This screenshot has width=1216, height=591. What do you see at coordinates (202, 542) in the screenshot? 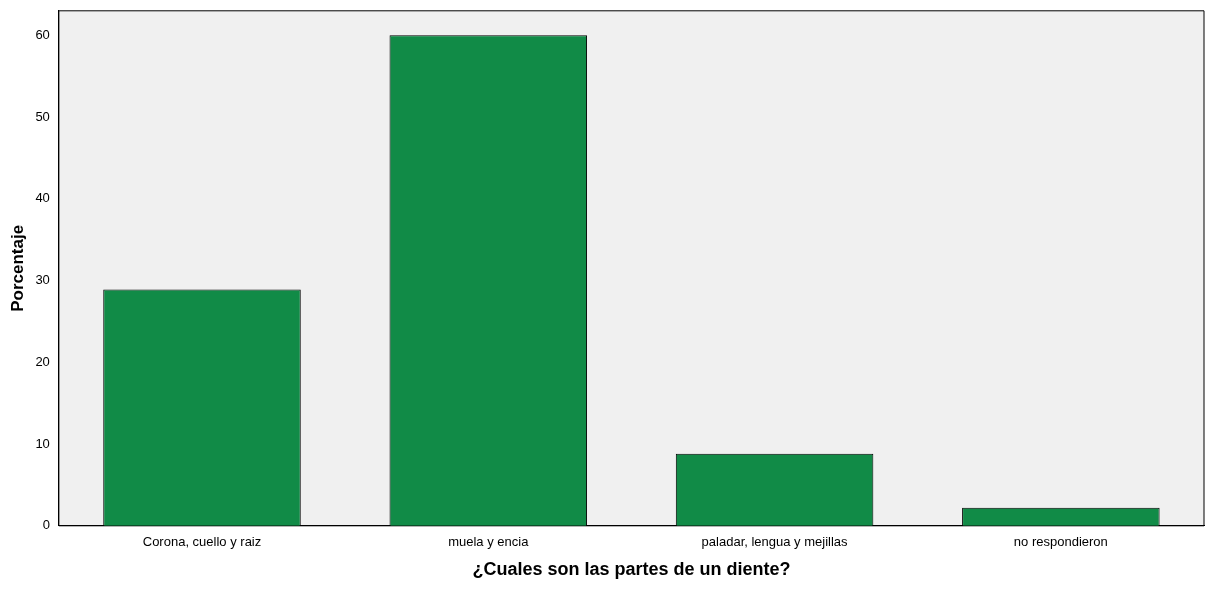
I see `x-tick-label: Corona, cuello y raiz` at bounding box center [202, 542].